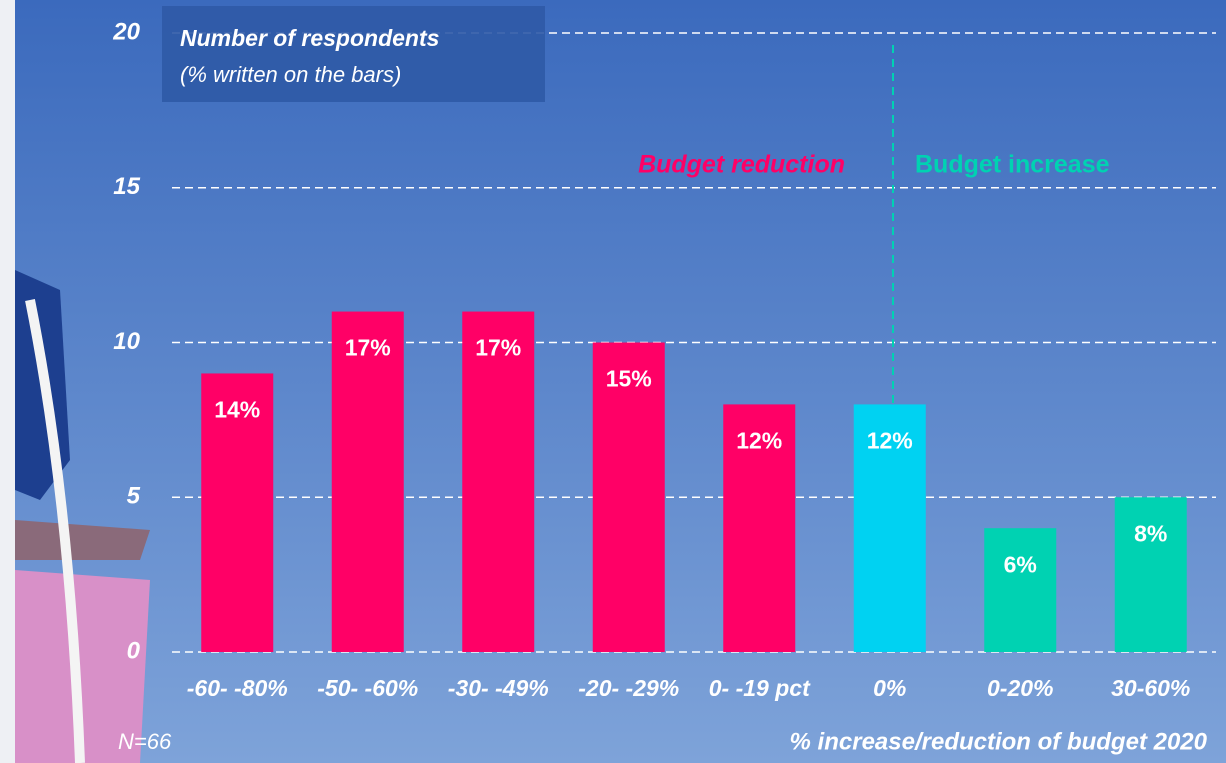 The width and height of the screenshot is (1226, 763). I want to click on x-tick-label: -50- -60%, so click(367, 688).